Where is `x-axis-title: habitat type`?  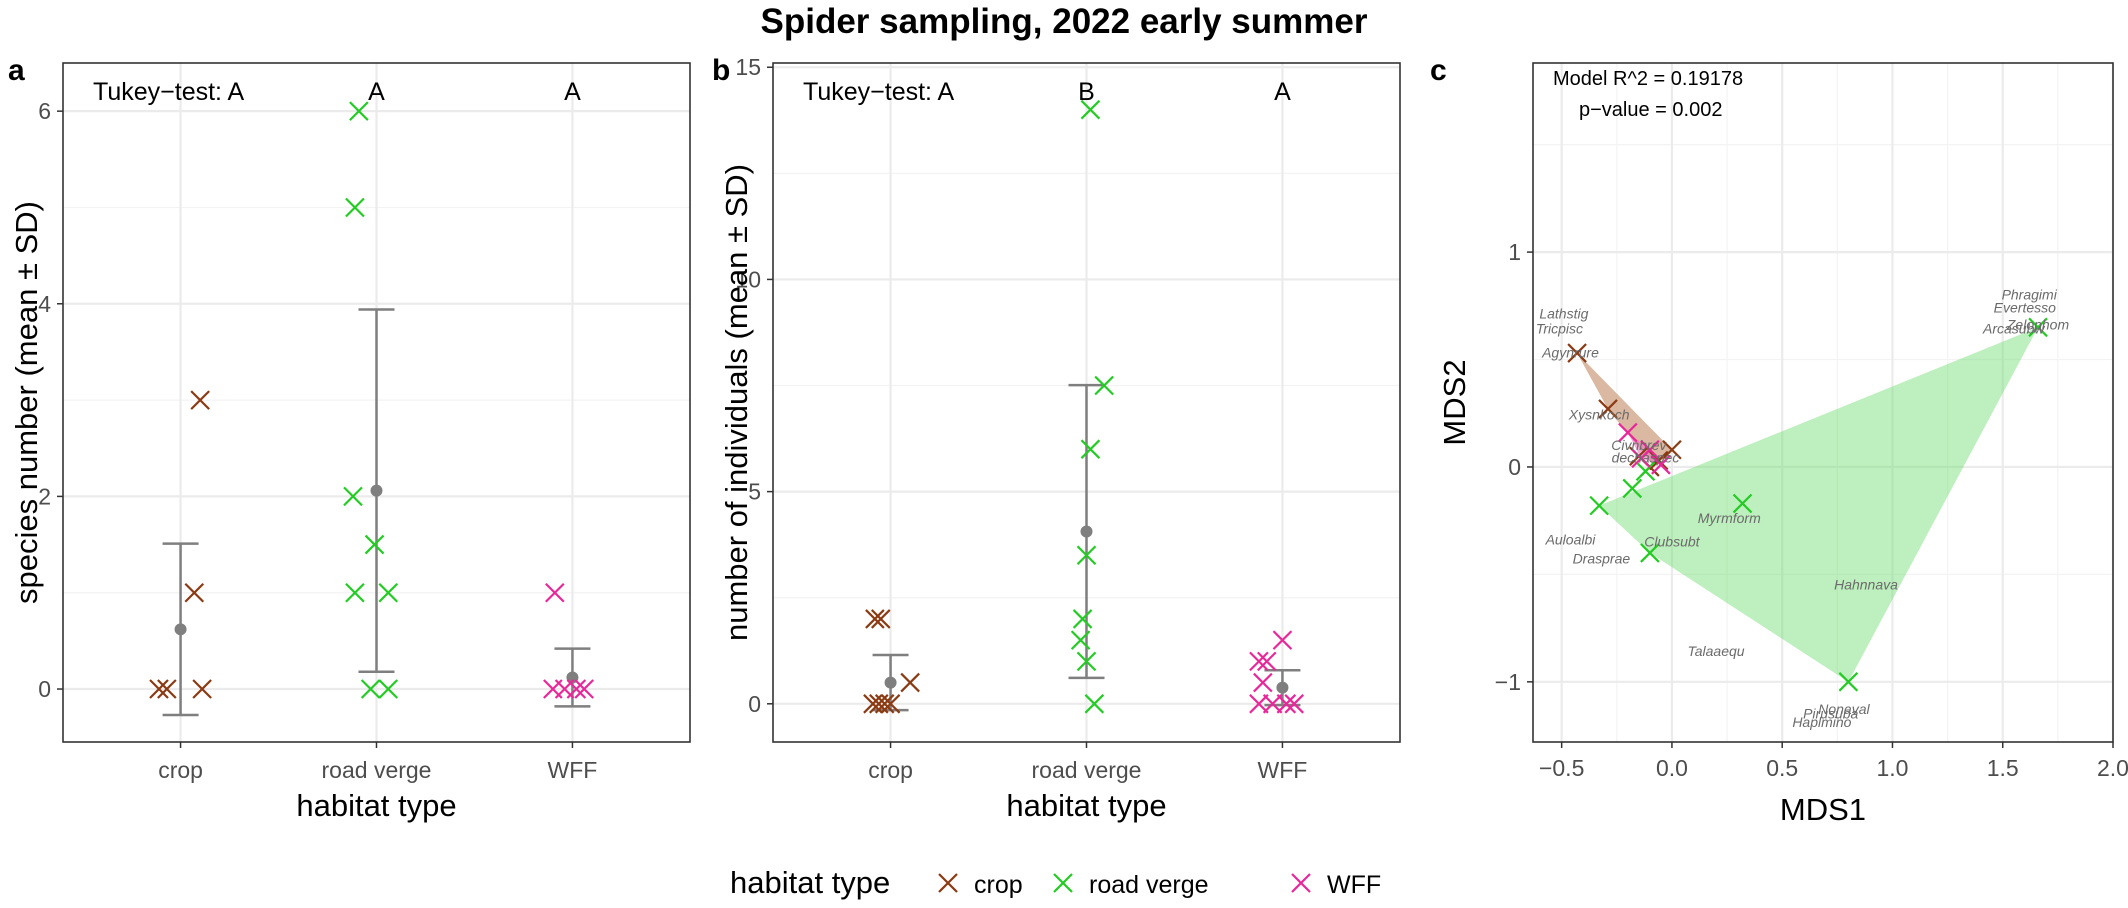
x-axis-title: habitat type is located at coordinates (1086, 805).